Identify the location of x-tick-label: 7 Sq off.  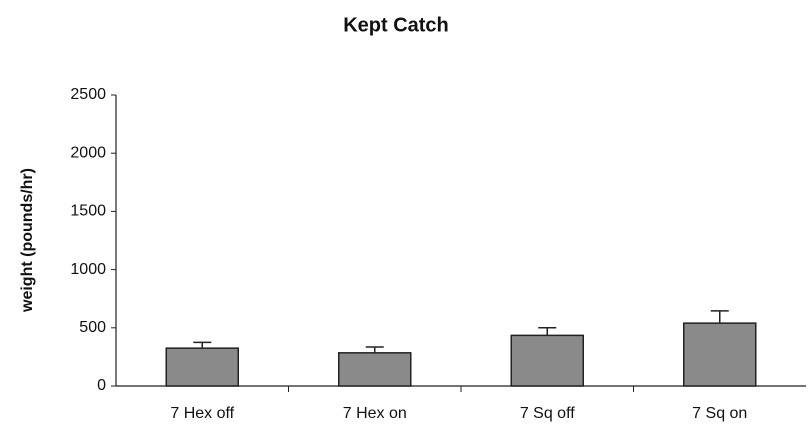
(547, 413).